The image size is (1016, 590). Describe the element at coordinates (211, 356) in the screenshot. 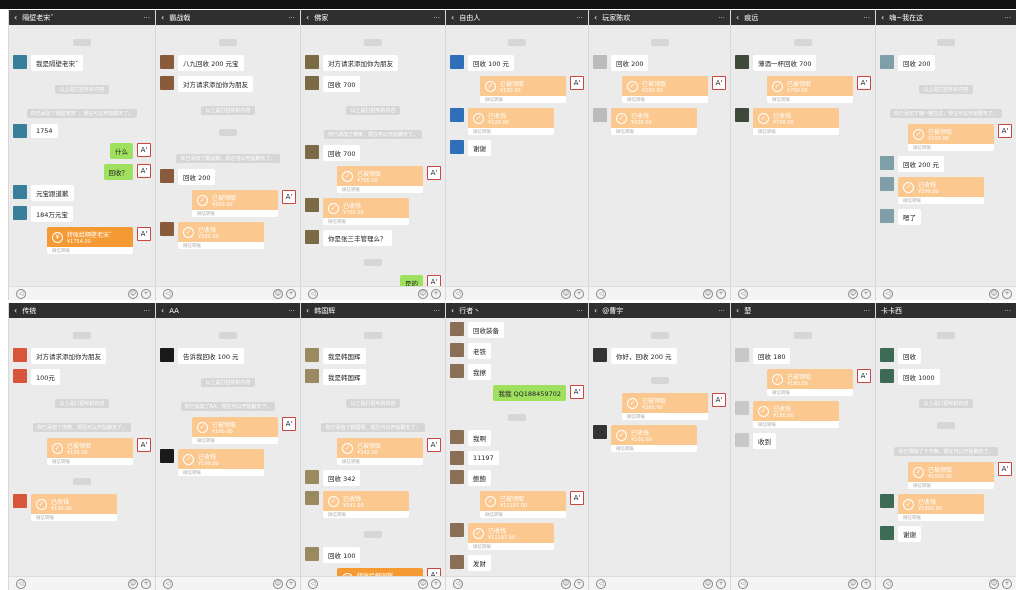

I see `message-bubble: 告诉我回收 100 元` at that location.